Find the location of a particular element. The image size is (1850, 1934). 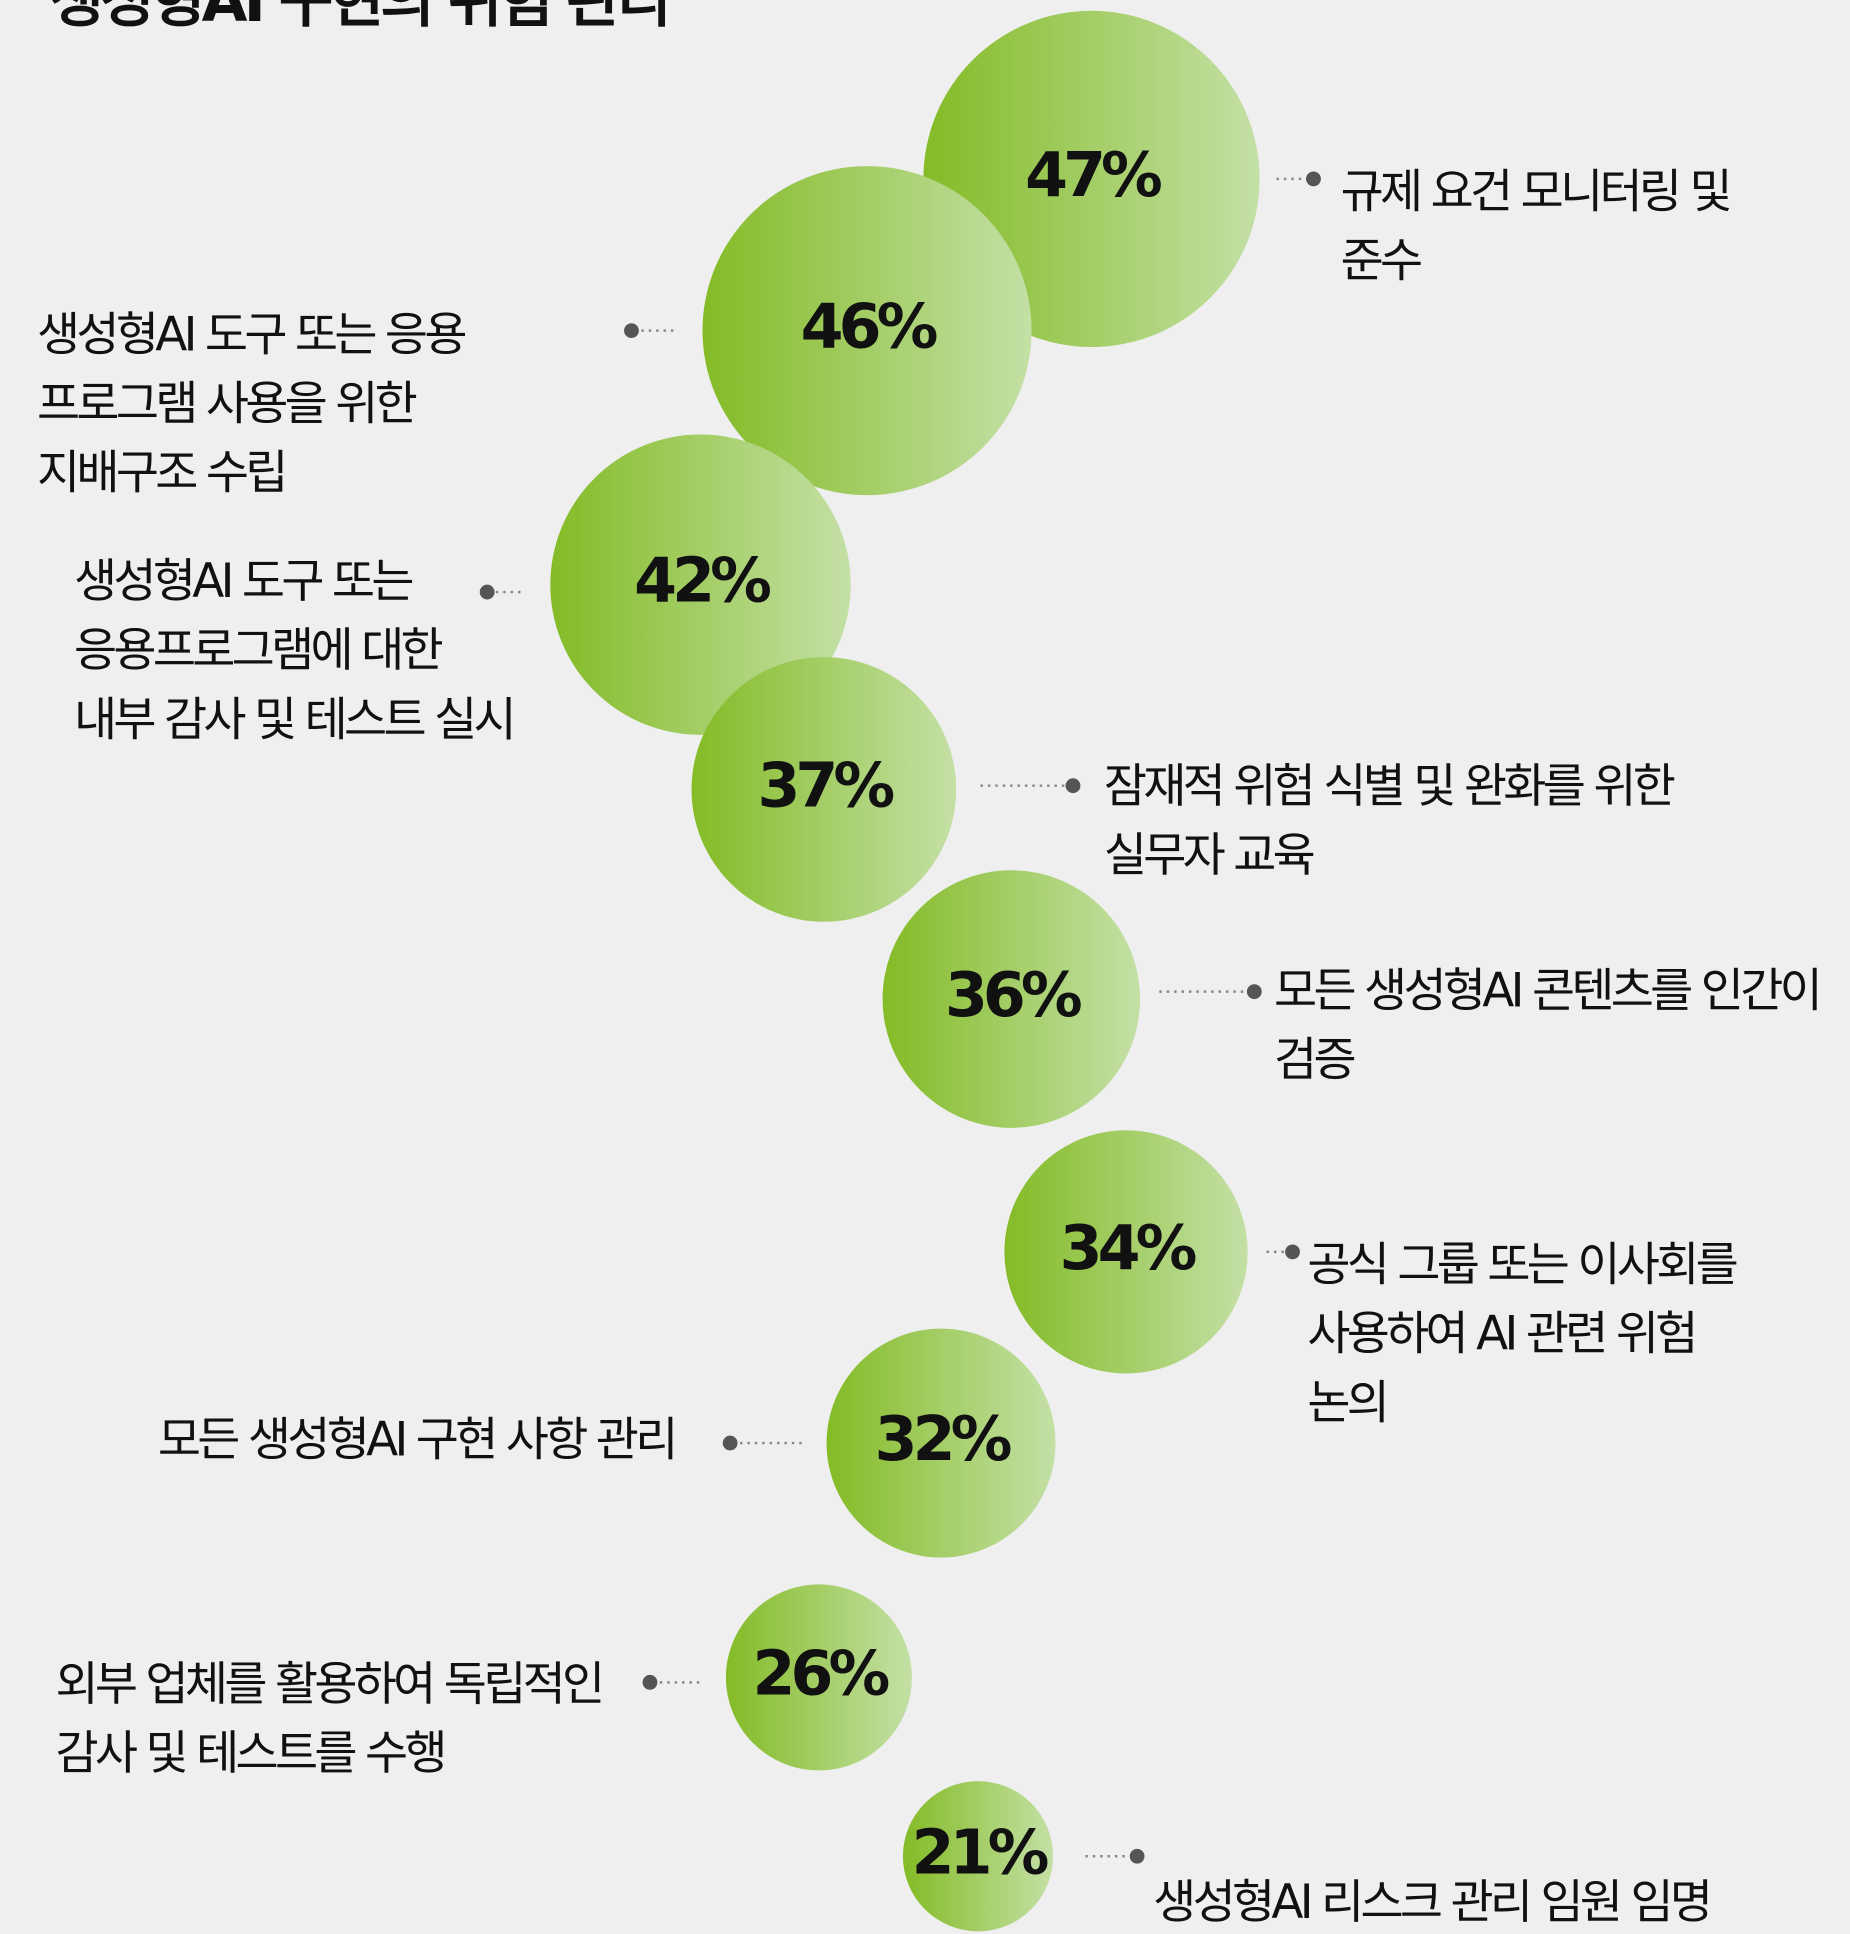

category-label: 잠재적 위험 식별 및 완화를 위한 is located at coordinates (1389, 787).